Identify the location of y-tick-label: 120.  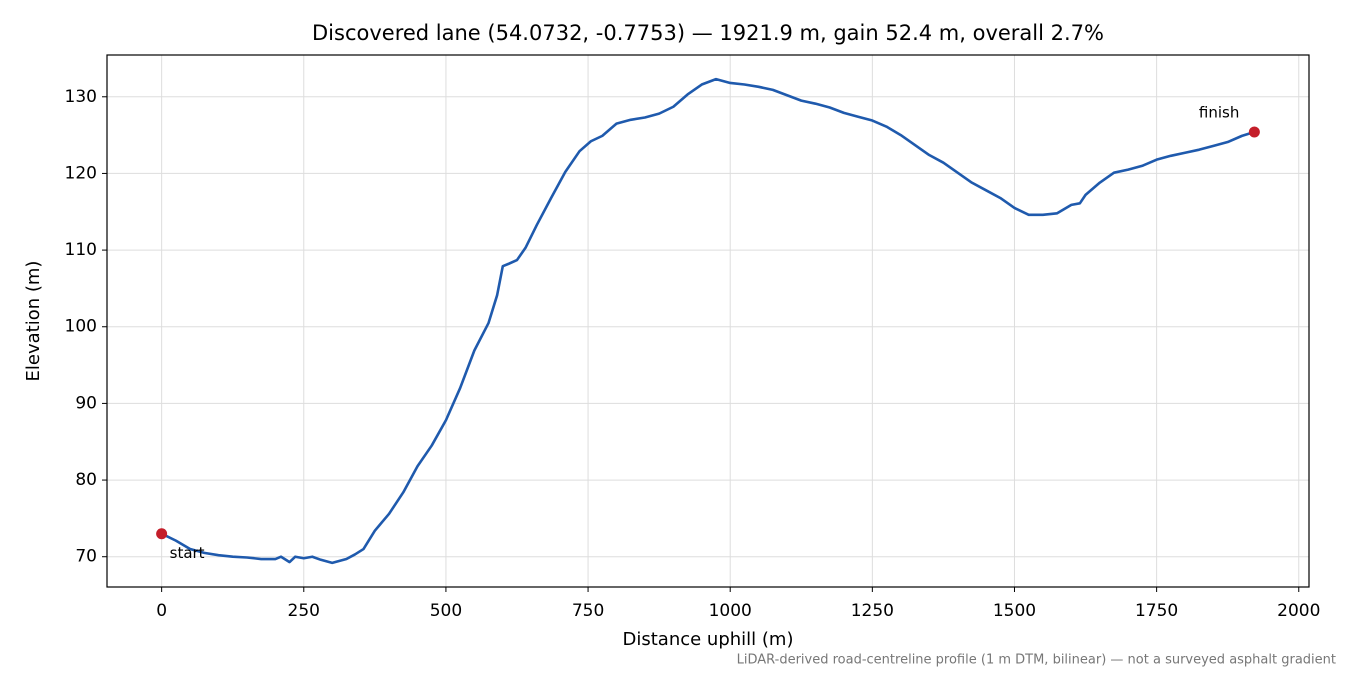
(81, 173).